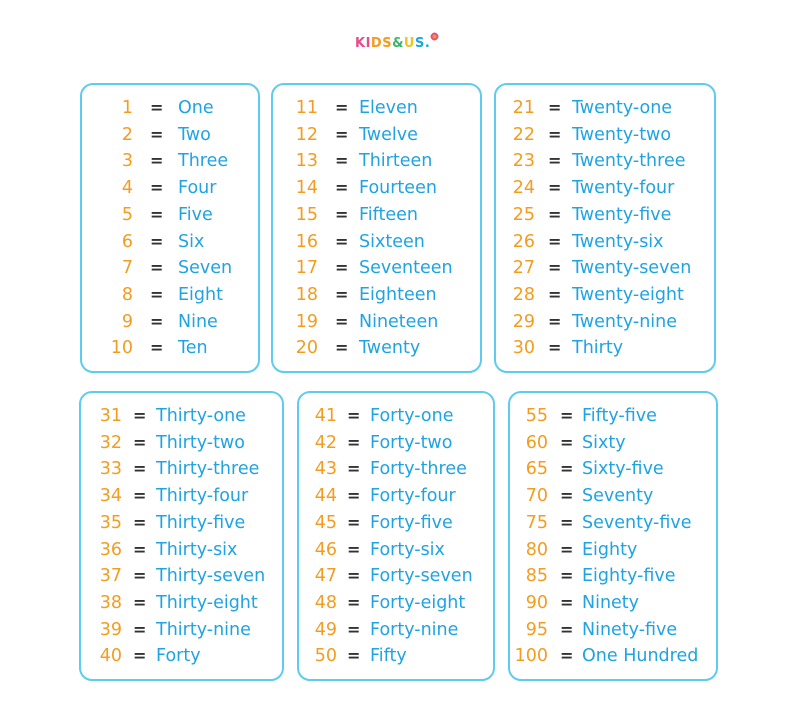 This screenshot has width=797, height=715. I want to click on number-digit: 36, so click(110, 549).